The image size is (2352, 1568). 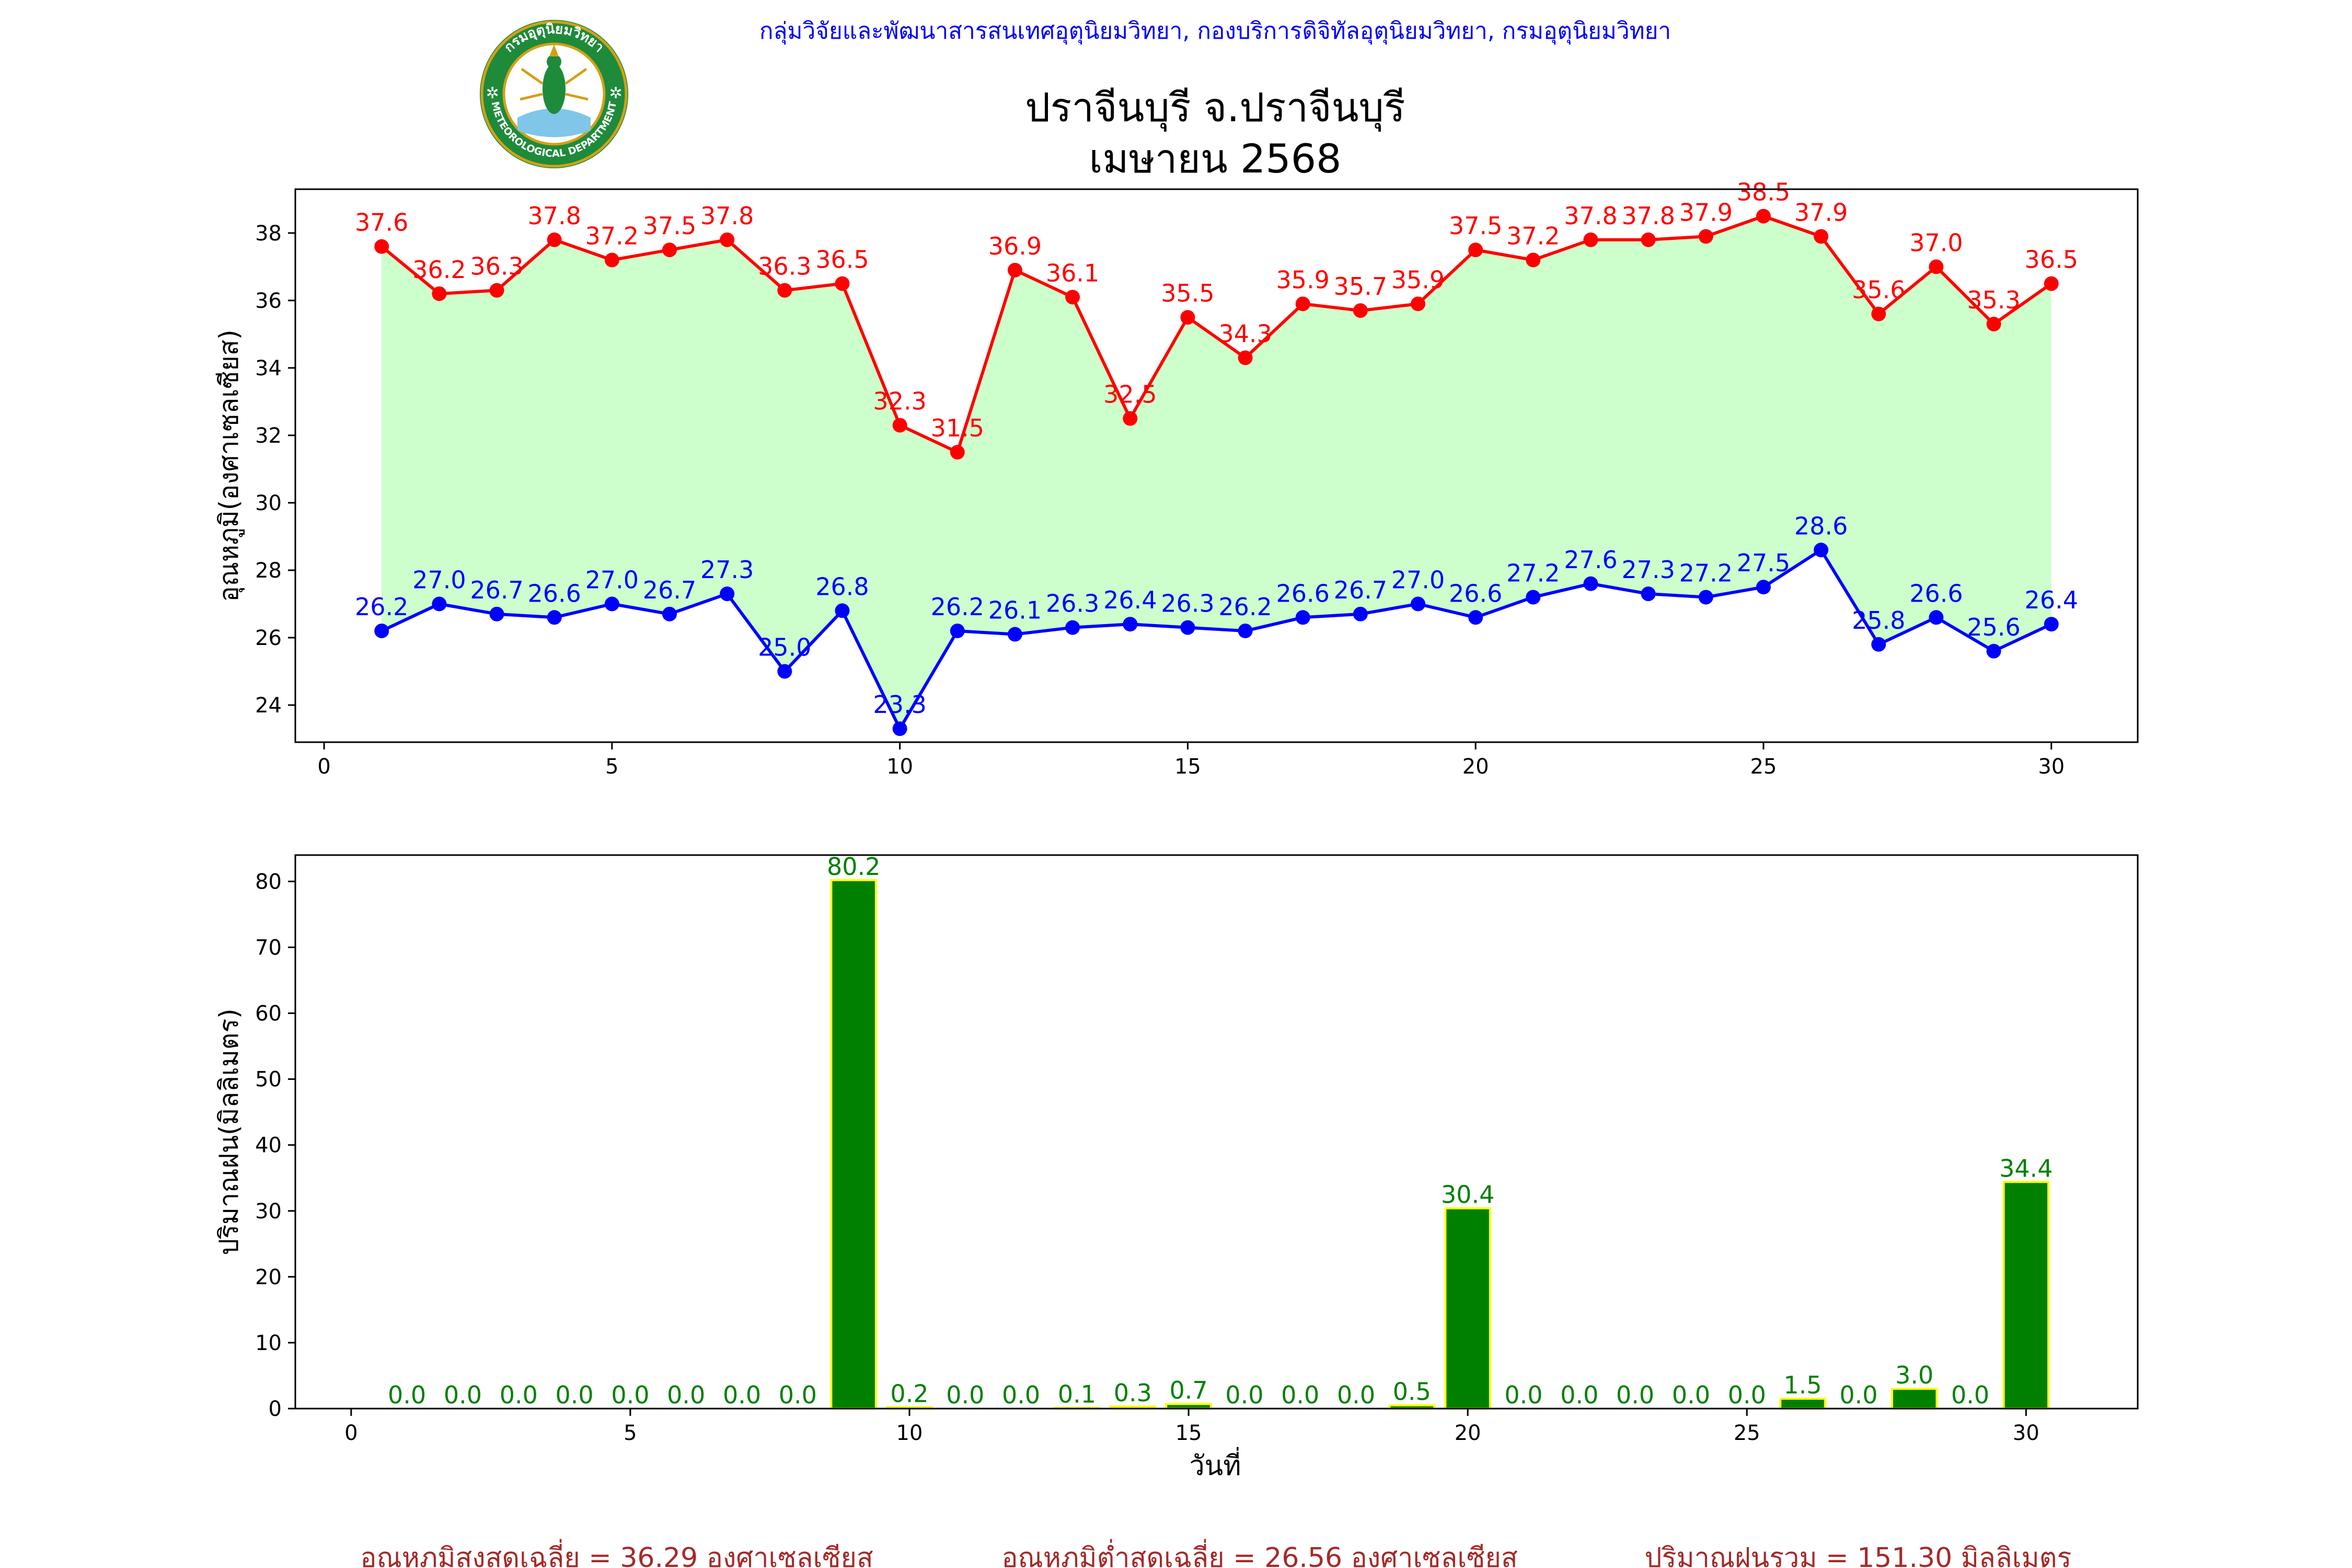 What do you see at coordinates (1187, 767) in the screenshot?
I see `temperature-x-tick-label: 15` at bounding box center [1187, 767].